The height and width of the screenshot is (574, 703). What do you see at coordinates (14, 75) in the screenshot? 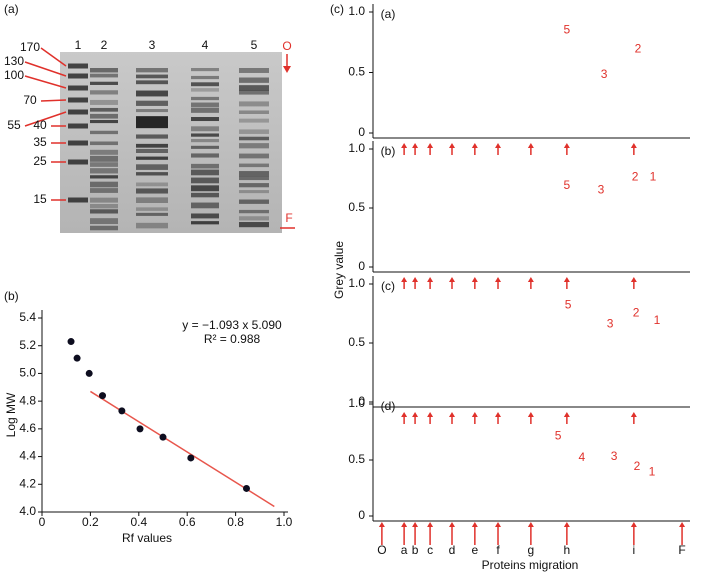
I see `marker-label: 100` at bounding box center [14, 75].